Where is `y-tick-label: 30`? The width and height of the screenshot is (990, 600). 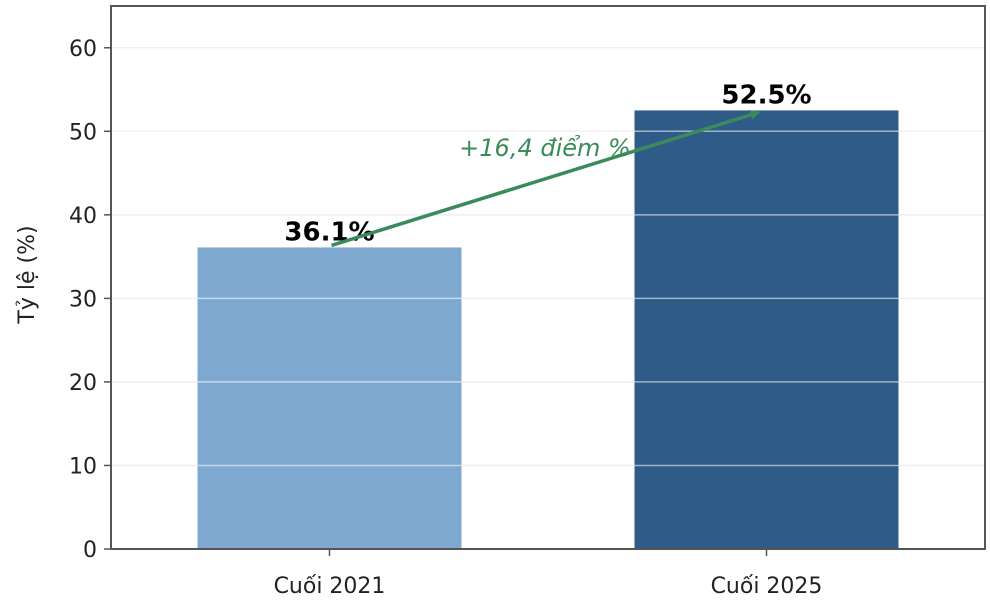 y-tick-label: 30 is located at coordinates (83, 299).